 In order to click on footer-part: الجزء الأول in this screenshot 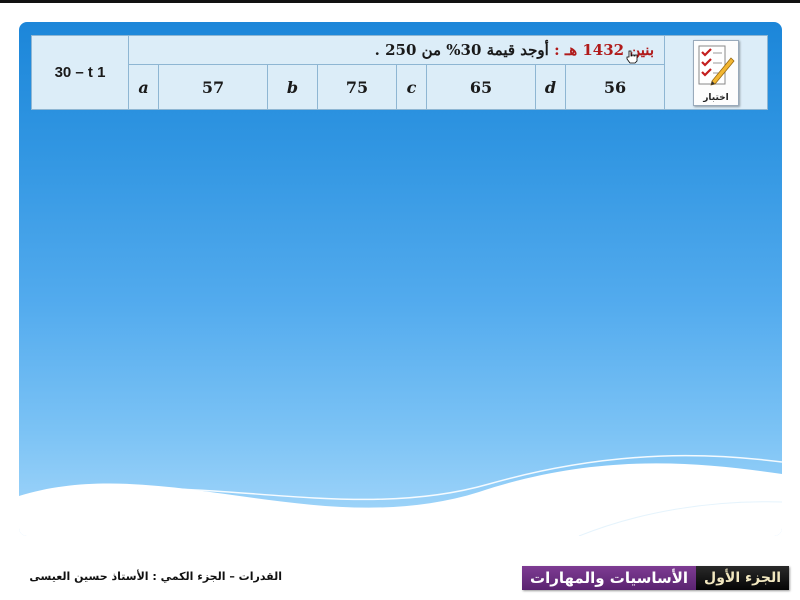, I will do `click(743, 578)`.